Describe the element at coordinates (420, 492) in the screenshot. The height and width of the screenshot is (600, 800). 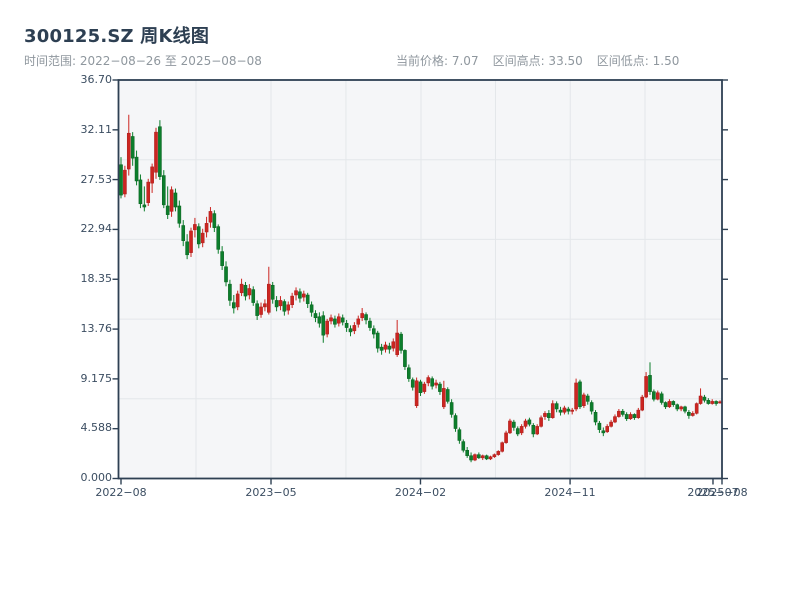
I see `x-tick-label: 2024−02` at that location.